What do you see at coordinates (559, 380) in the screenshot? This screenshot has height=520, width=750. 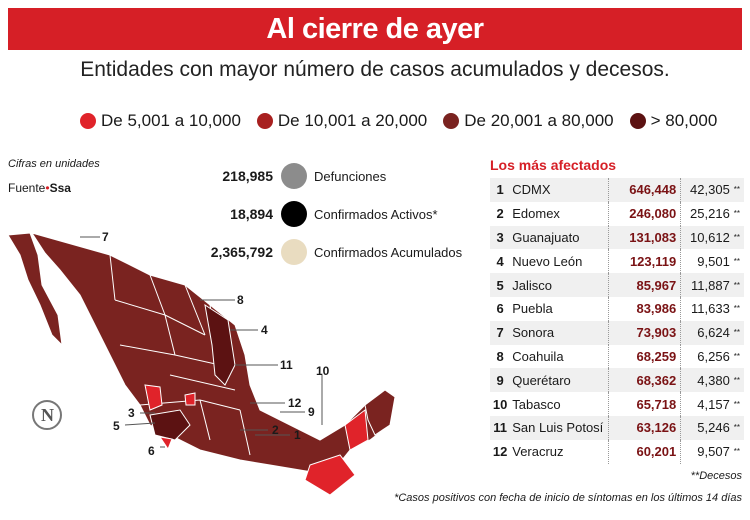 I see `state-cell: Querétaro` at bounding box center [559, 380].